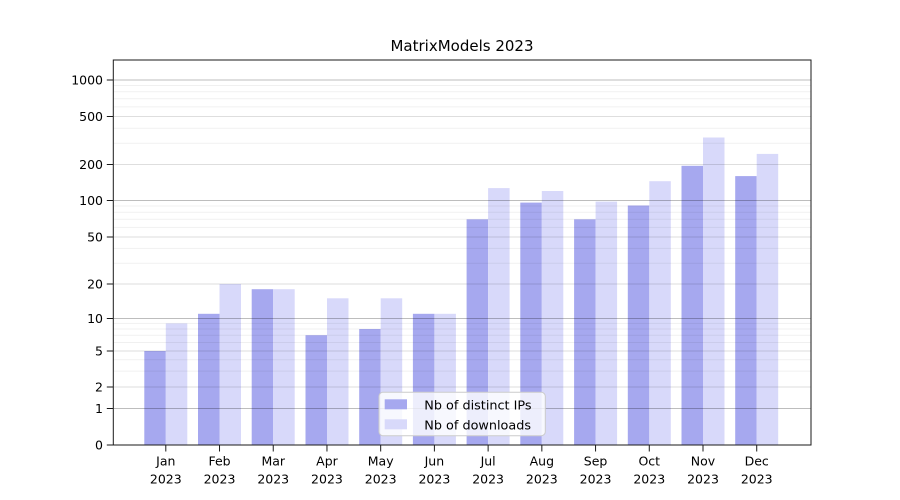 This screenshot has height=500, width=900. I want to click on bar-nb-of-downloads-sep, so click(606, 323).